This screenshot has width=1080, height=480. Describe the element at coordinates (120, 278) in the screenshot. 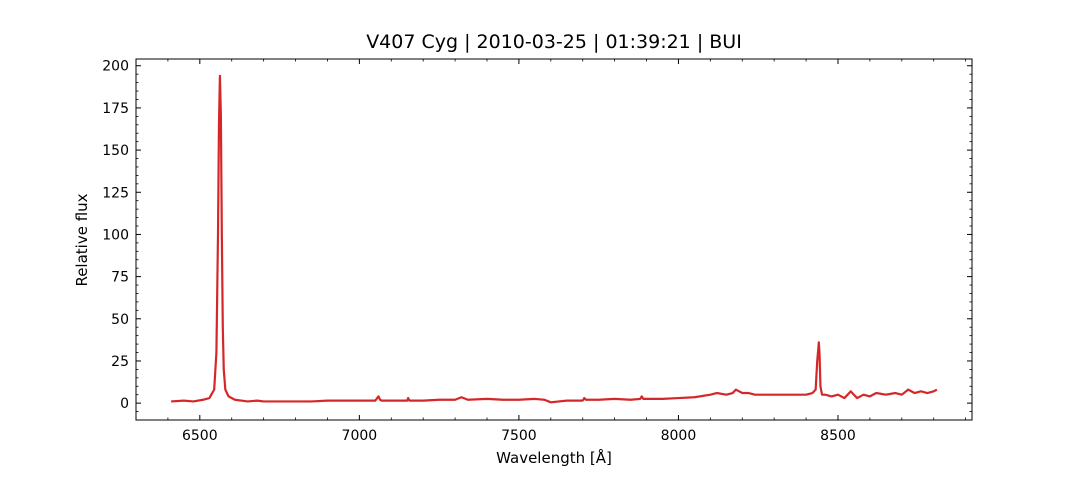

I see `y-tick-label: 75` at that location.